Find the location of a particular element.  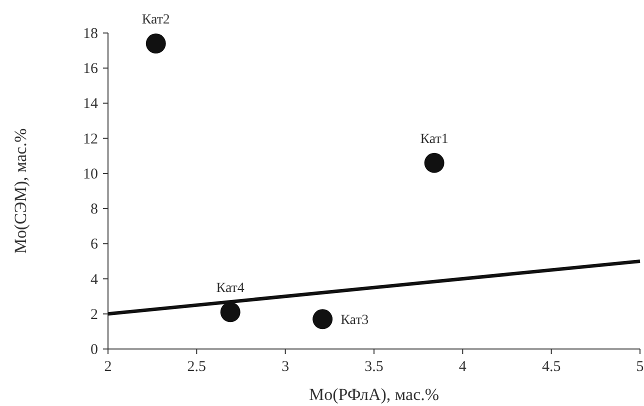

y-tick-label: 4 is located at coordinates (94, 280).